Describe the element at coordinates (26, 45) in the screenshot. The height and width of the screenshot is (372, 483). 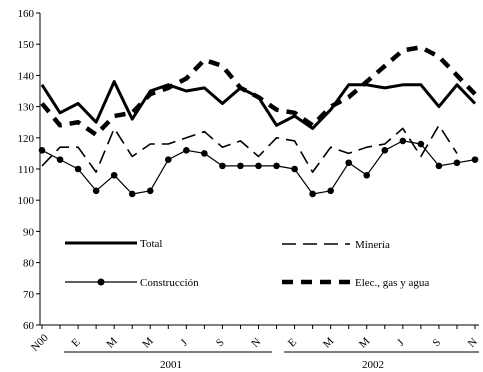
I see `y-tick-label: 150` at that location.